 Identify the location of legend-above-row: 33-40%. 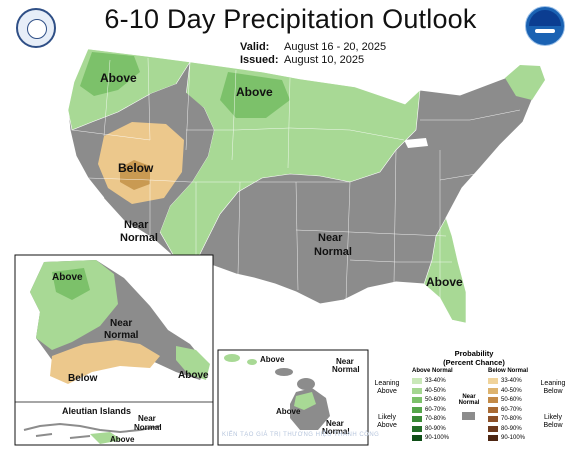
(429, 381).